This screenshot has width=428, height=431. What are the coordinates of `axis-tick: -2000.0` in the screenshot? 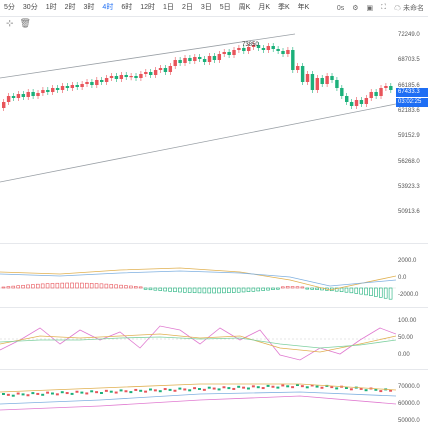 It's located at (408, 295).